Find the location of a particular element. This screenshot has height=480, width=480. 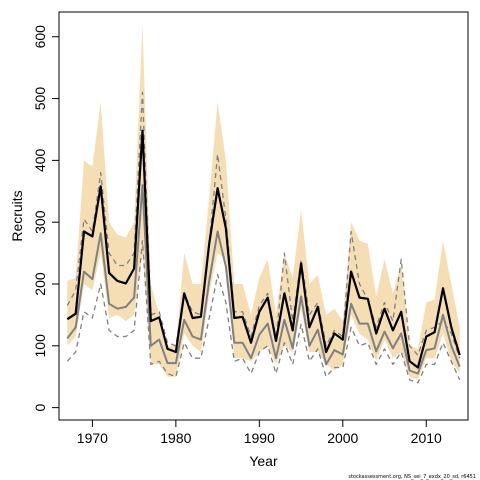

y-tick-label: 600 is located at coordinates (40, 37).